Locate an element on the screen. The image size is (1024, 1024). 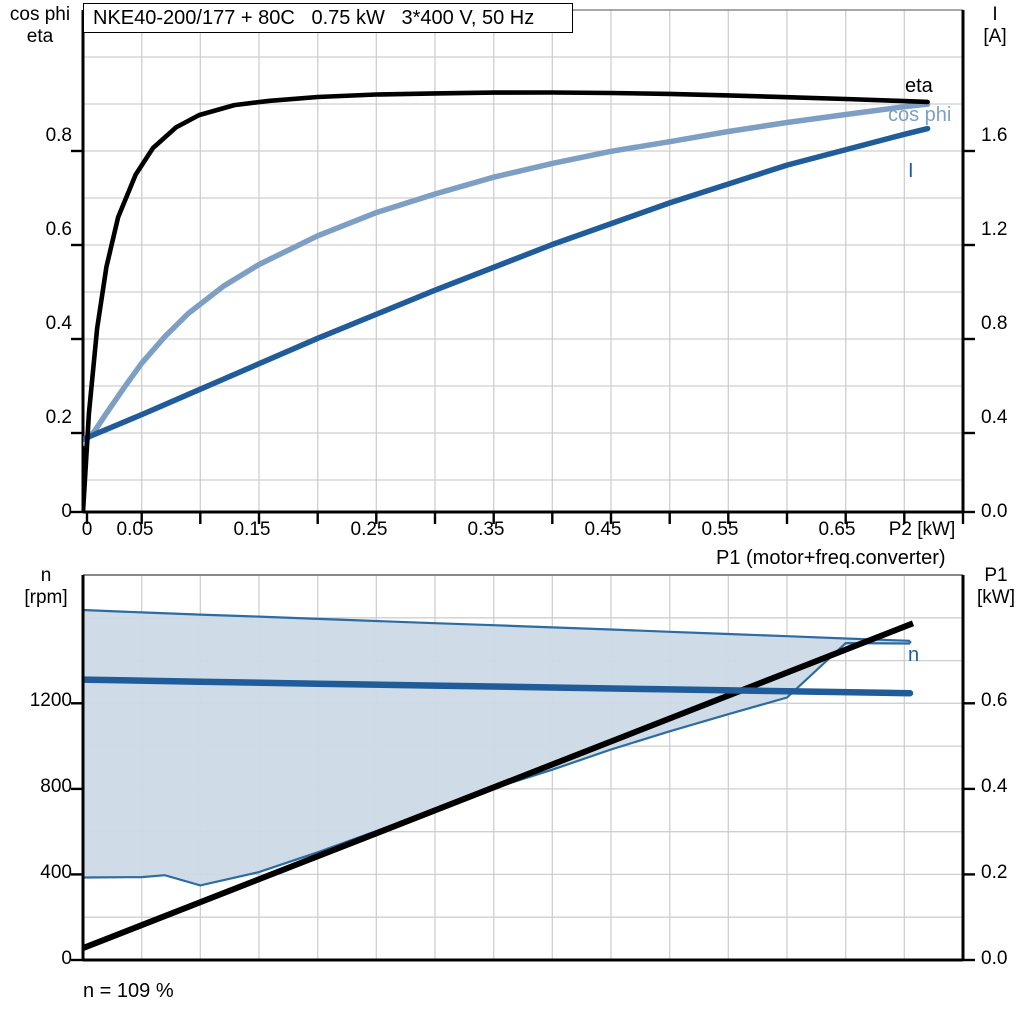
top-right-tick-3: 1.2 is located at coordinates (994, 229).